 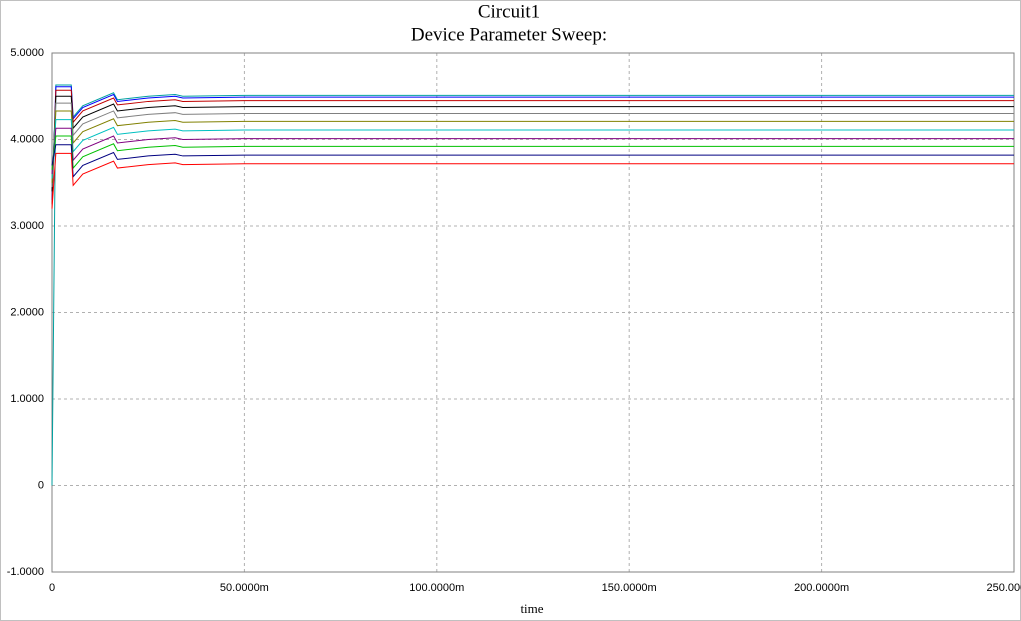 I want to click on y-tick-label: 4.0000, so click(x=27, y=139).